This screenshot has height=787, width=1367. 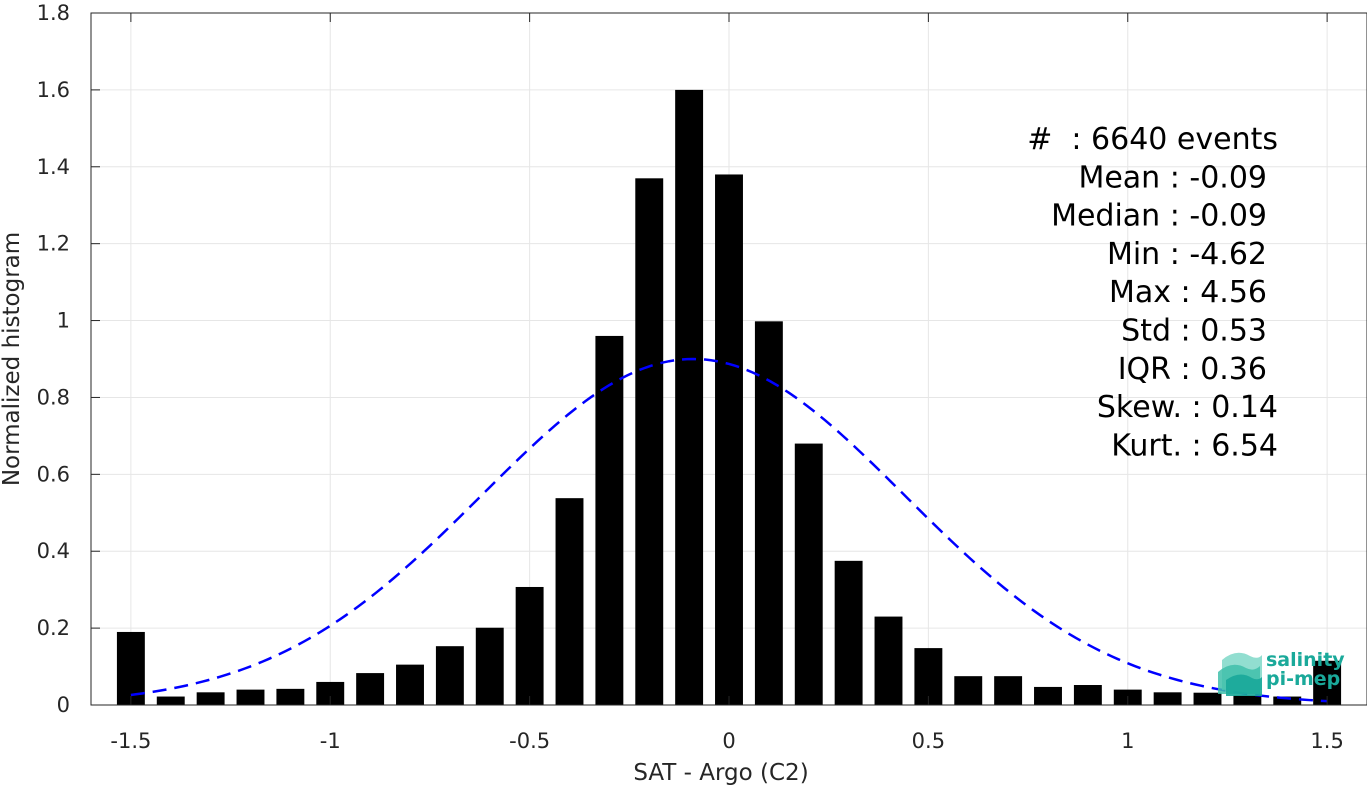 I want to click on logo-text-line1: salinity, so click(x=1305, y=660).